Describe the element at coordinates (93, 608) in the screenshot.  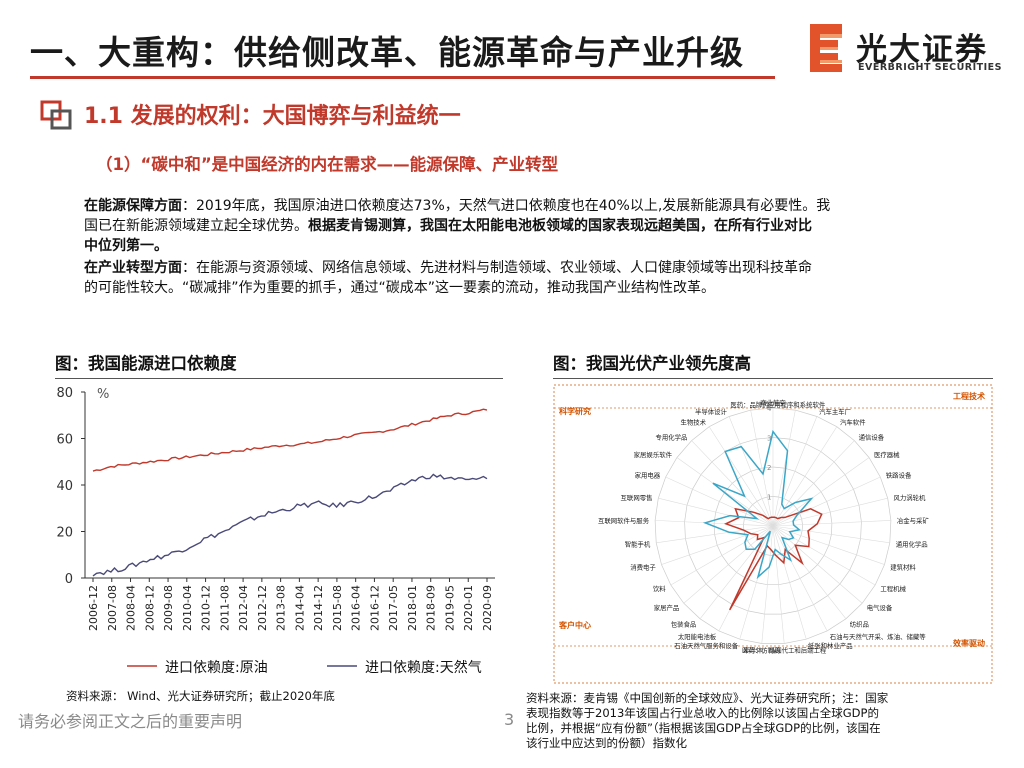
I see `x-tick-label: 2006-12` at that location.